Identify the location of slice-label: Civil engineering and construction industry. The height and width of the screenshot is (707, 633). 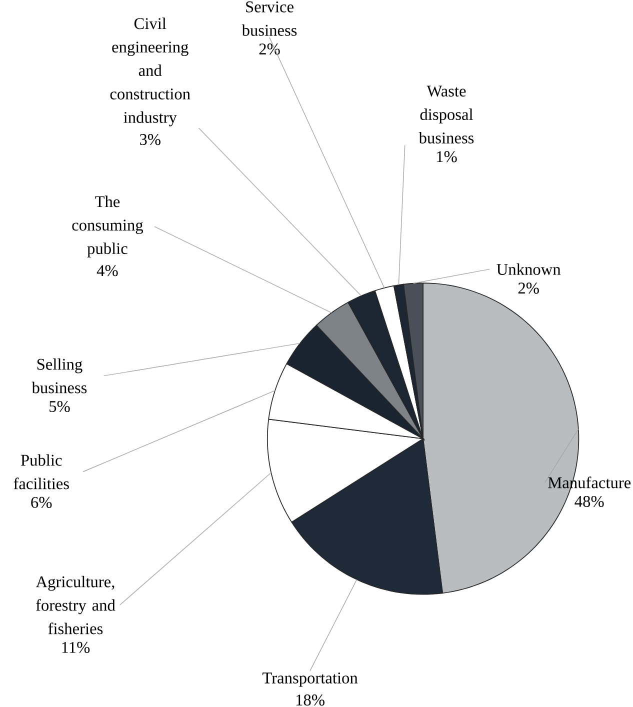
(150, 72).